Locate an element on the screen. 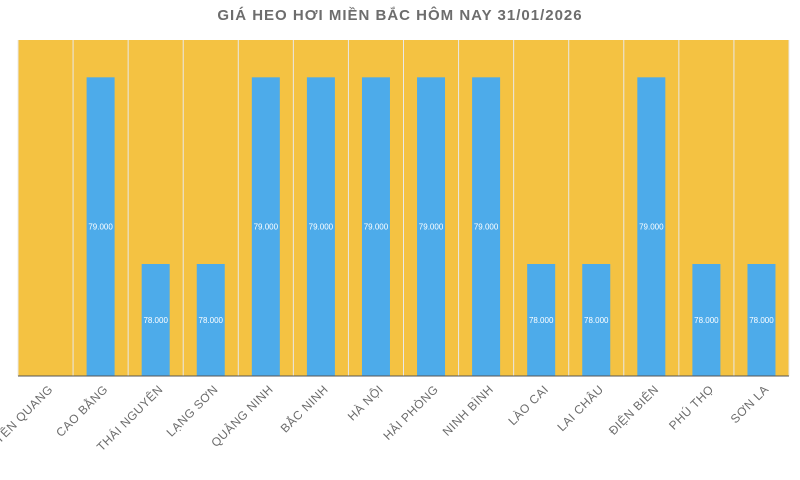  x-tick-label: ĐIỆN BIÊN is located at coordinates (633, 410).